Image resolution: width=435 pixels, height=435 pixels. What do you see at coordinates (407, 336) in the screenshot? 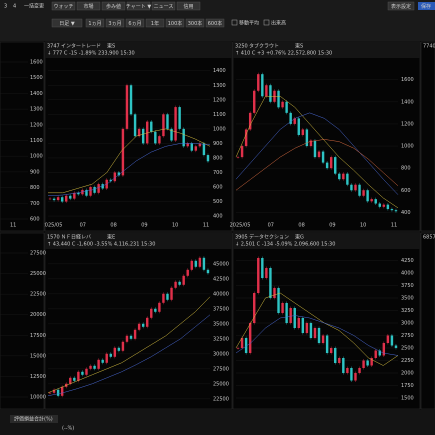
I see `y-tick-label: 2750` at bounding box center [407, 336].